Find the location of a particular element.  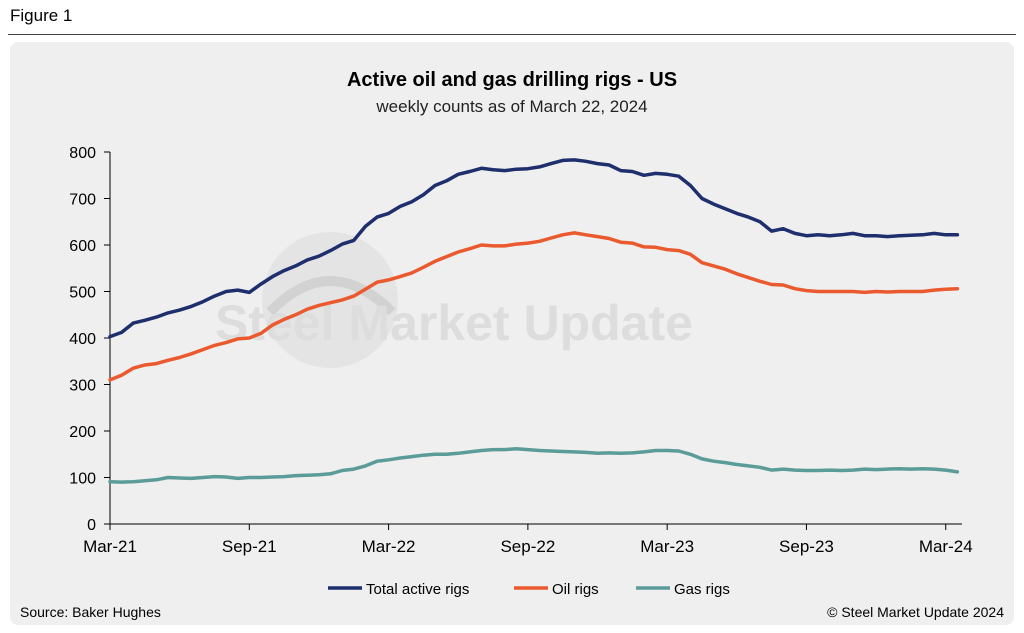

x-tick-label: Sep-23 is located at coordinates (806, 546).